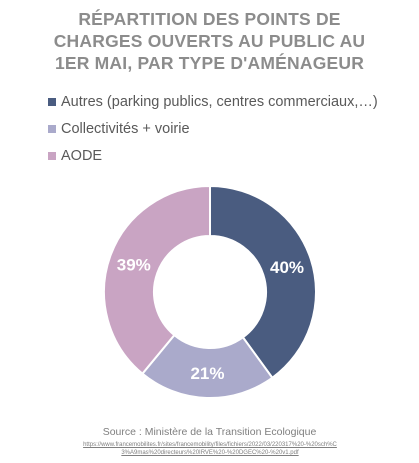 The image size is (419, 463). I want to click on slice-autres, so click(263, 282).